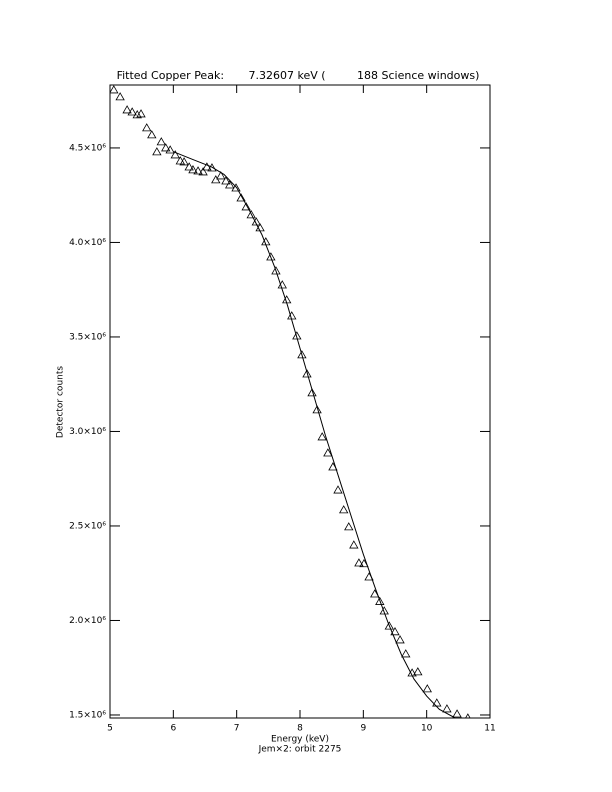 The height and width of the screenshot is (792, 612). I want to click on y-tick-label: 1.5×10⁶, so click(87, 715).